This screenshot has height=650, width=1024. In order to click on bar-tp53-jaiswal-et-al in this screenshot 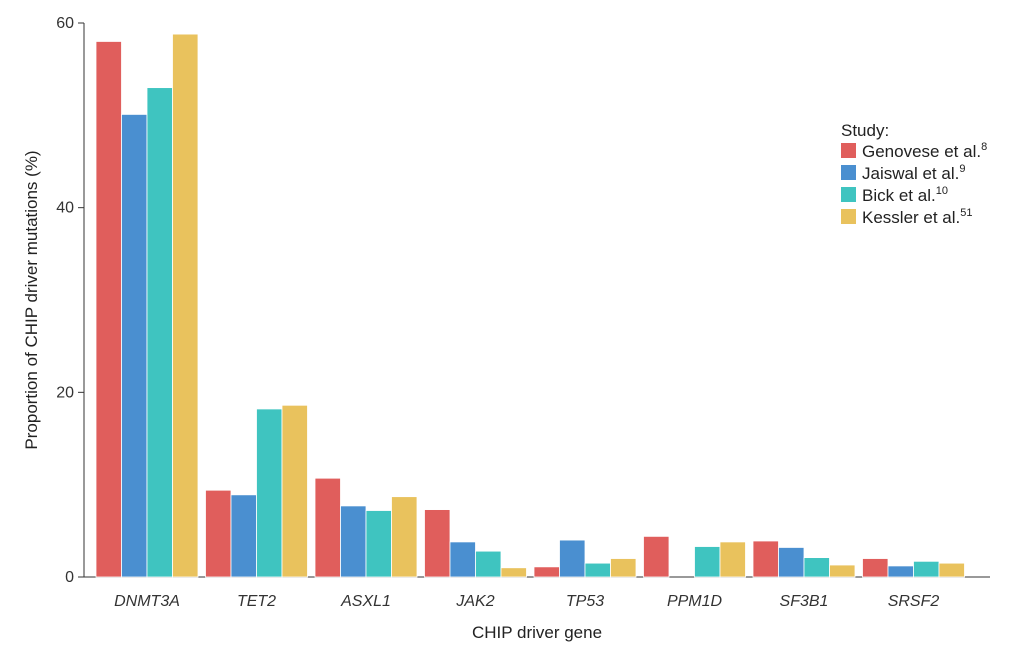, I will do `click(572, 558)`.